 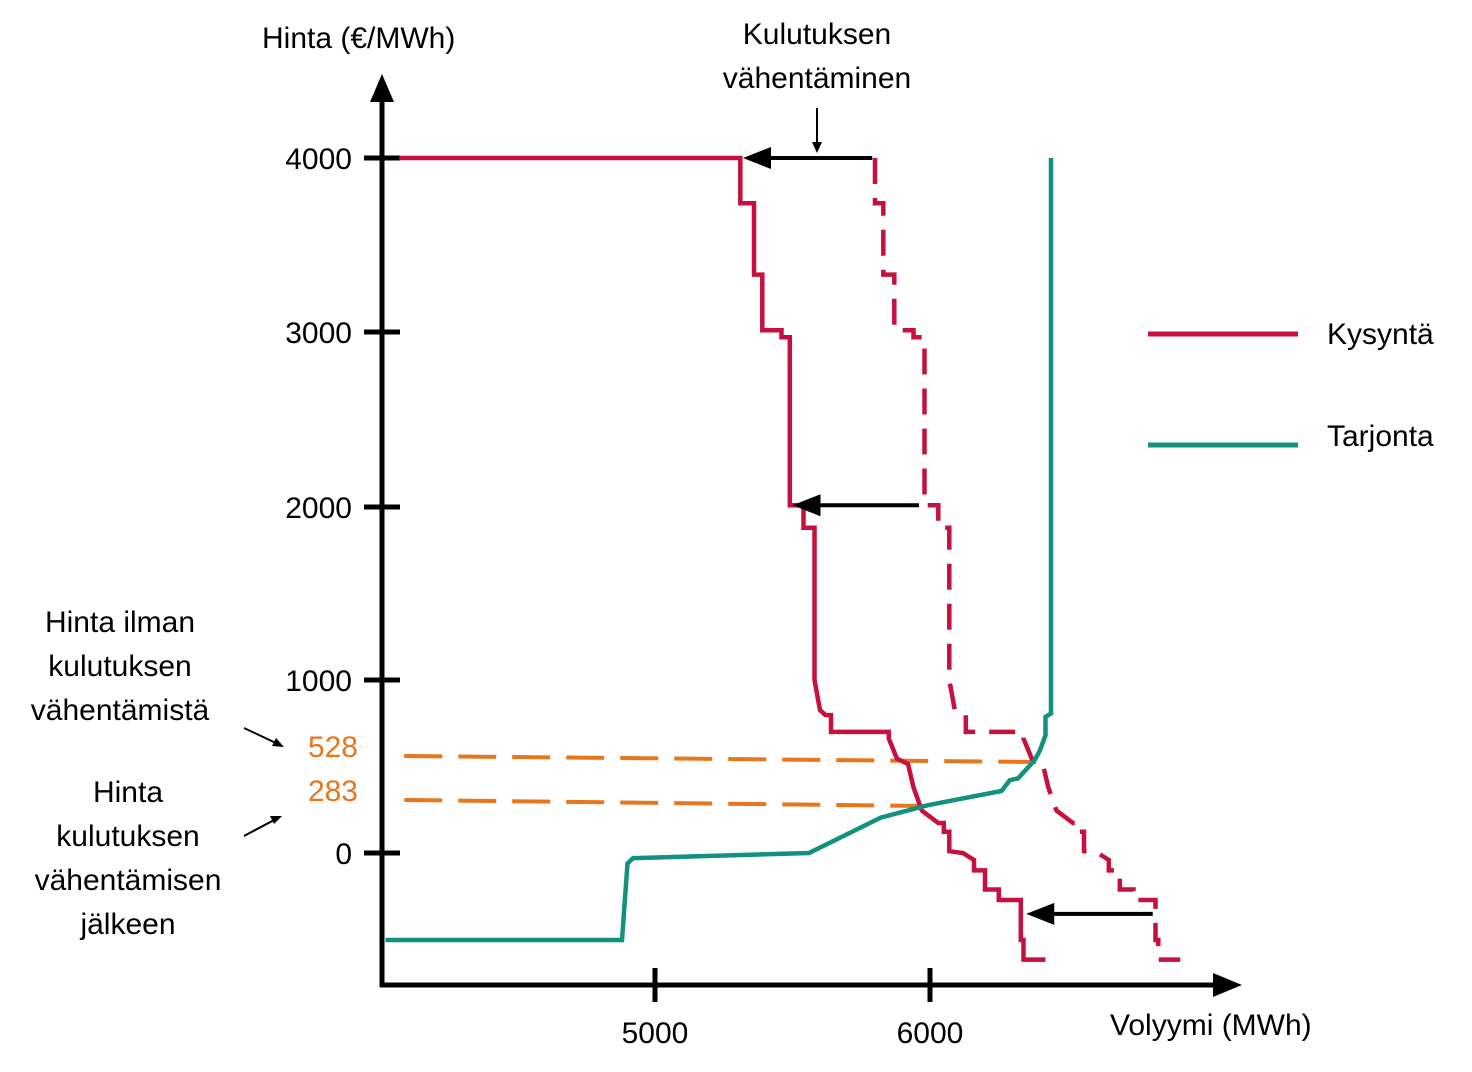 I want to click on x-tick-label: 6000, so click(x=930, y=1033).